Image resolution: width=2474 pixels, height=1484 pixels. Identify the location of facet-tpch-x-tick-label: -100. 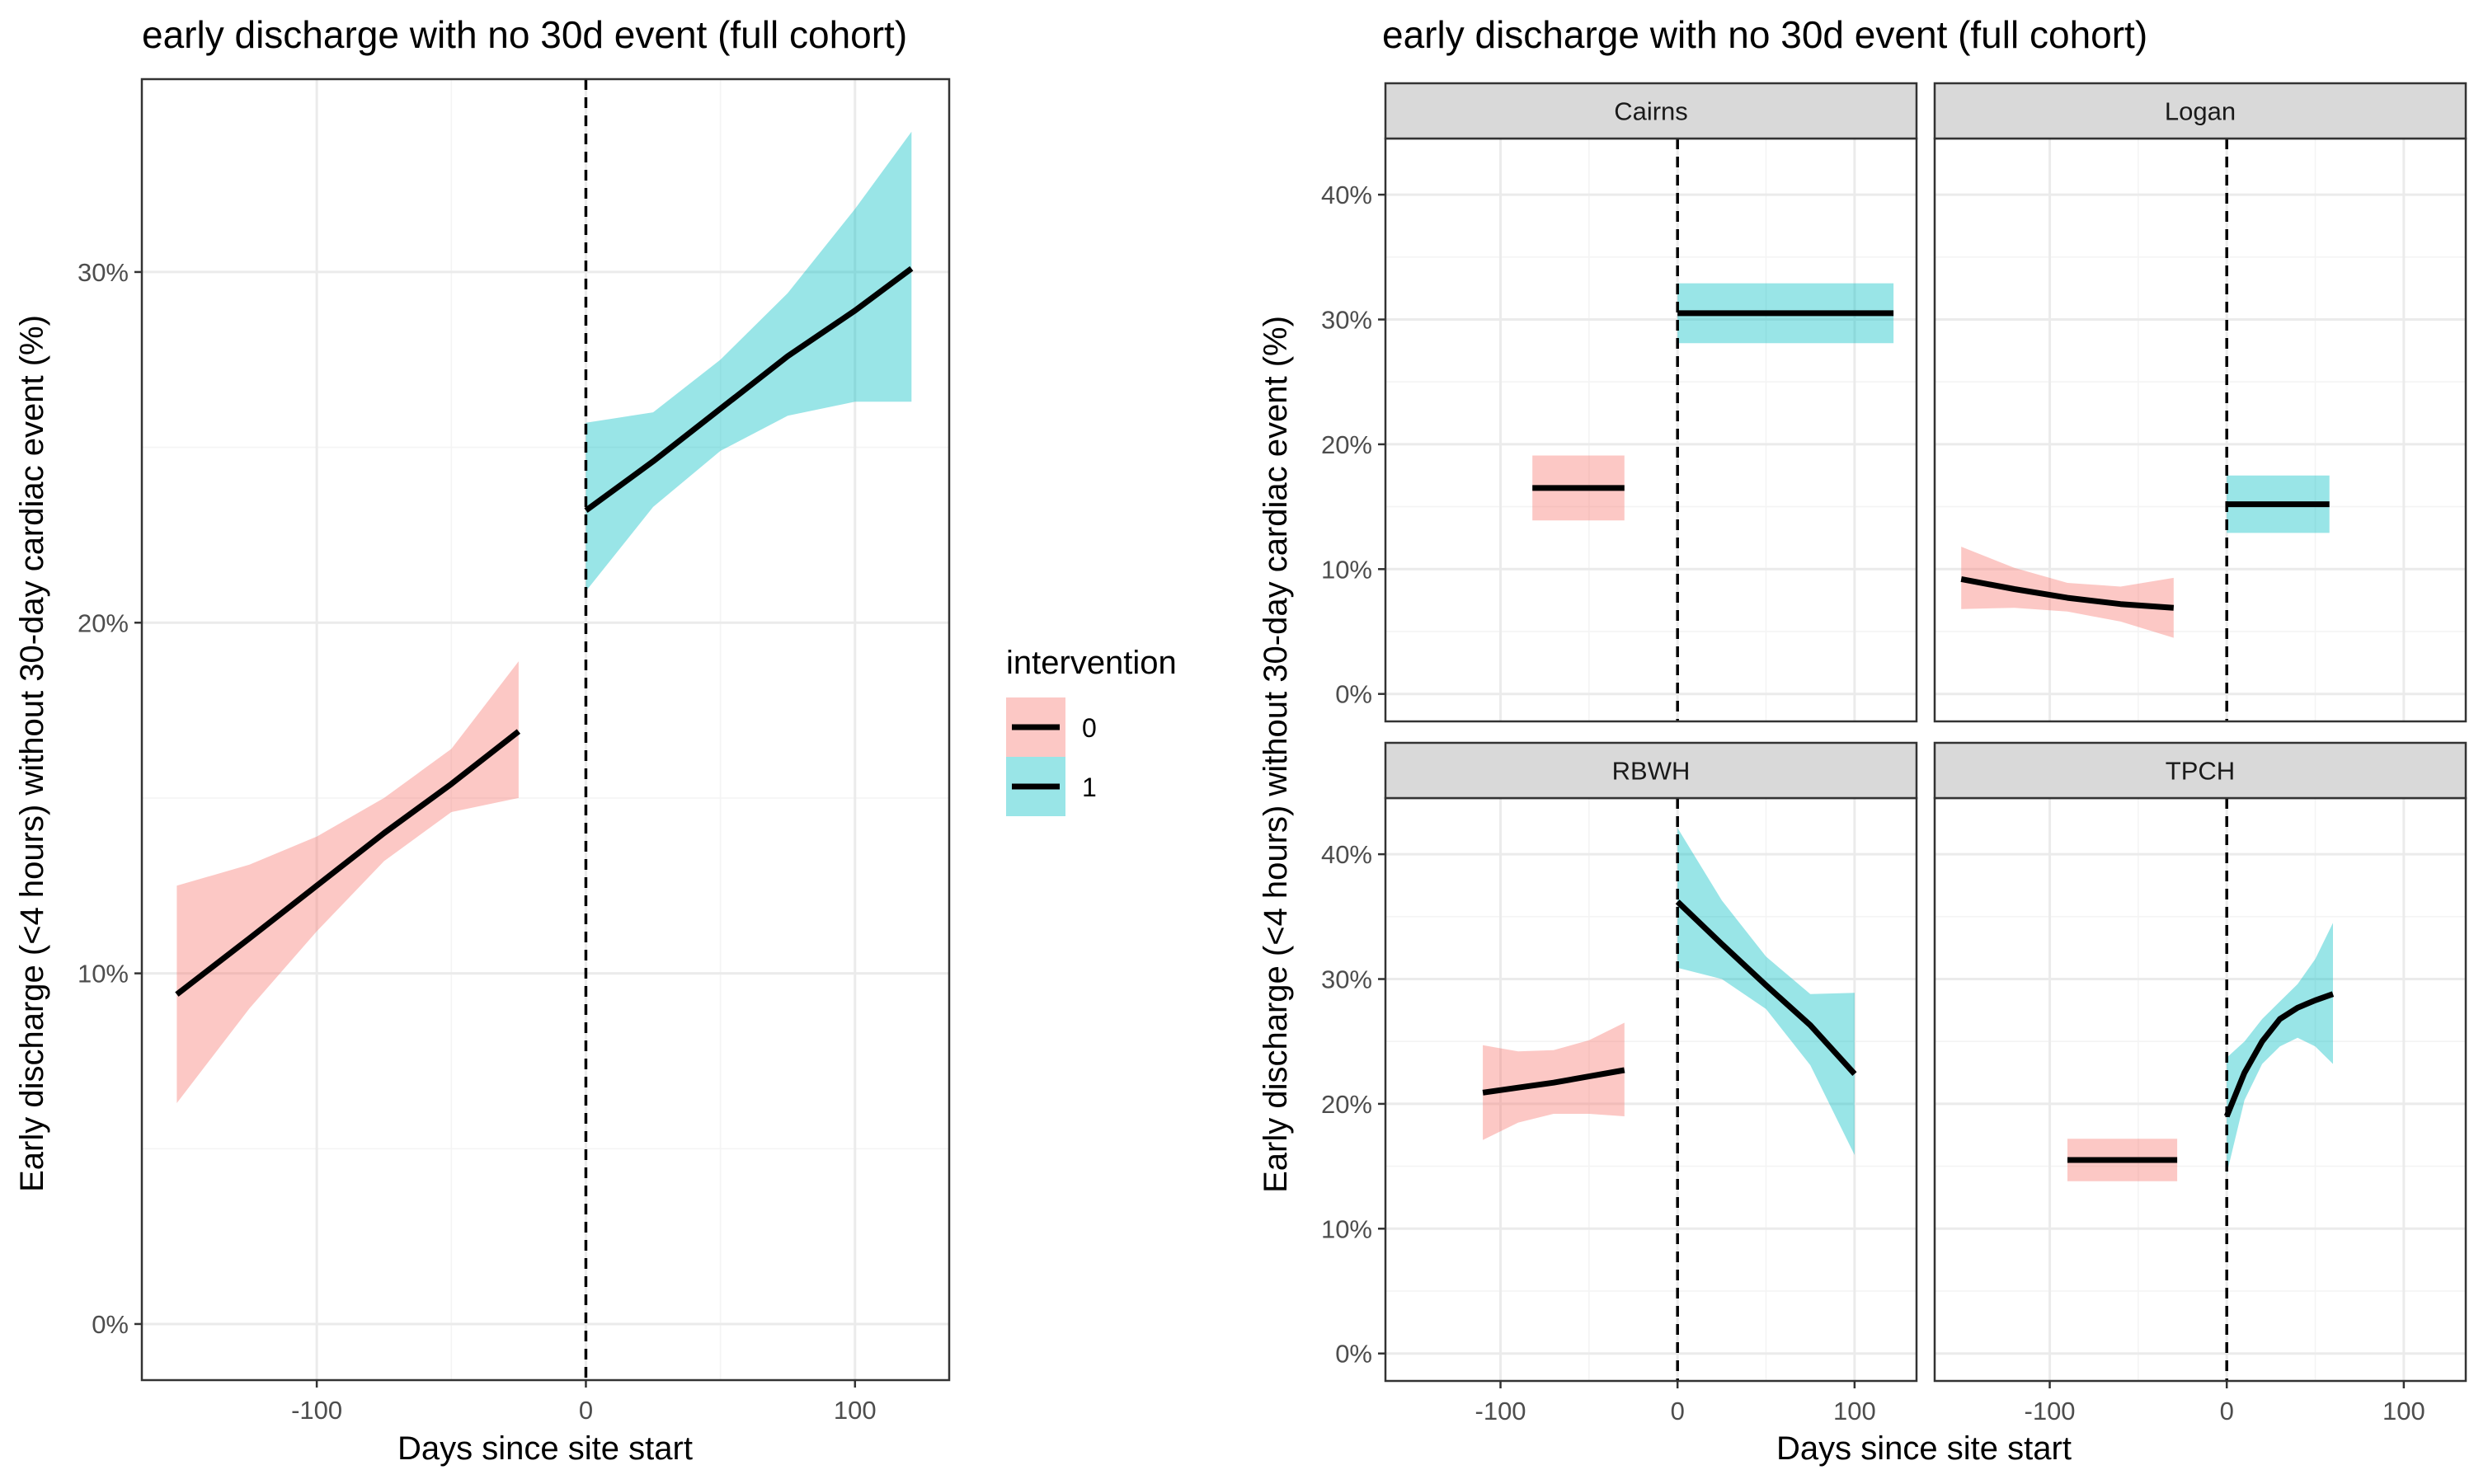
(2050, 1411).